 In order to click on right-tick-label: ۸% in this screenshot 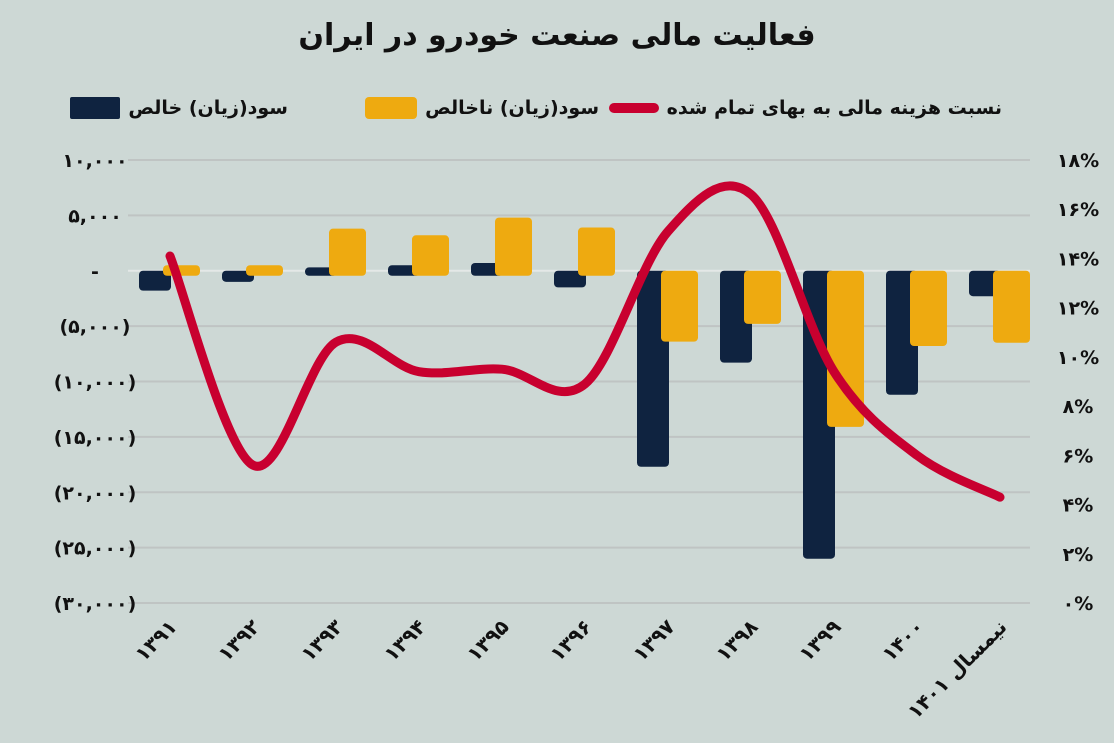, I will do `click(1078, 407)`.